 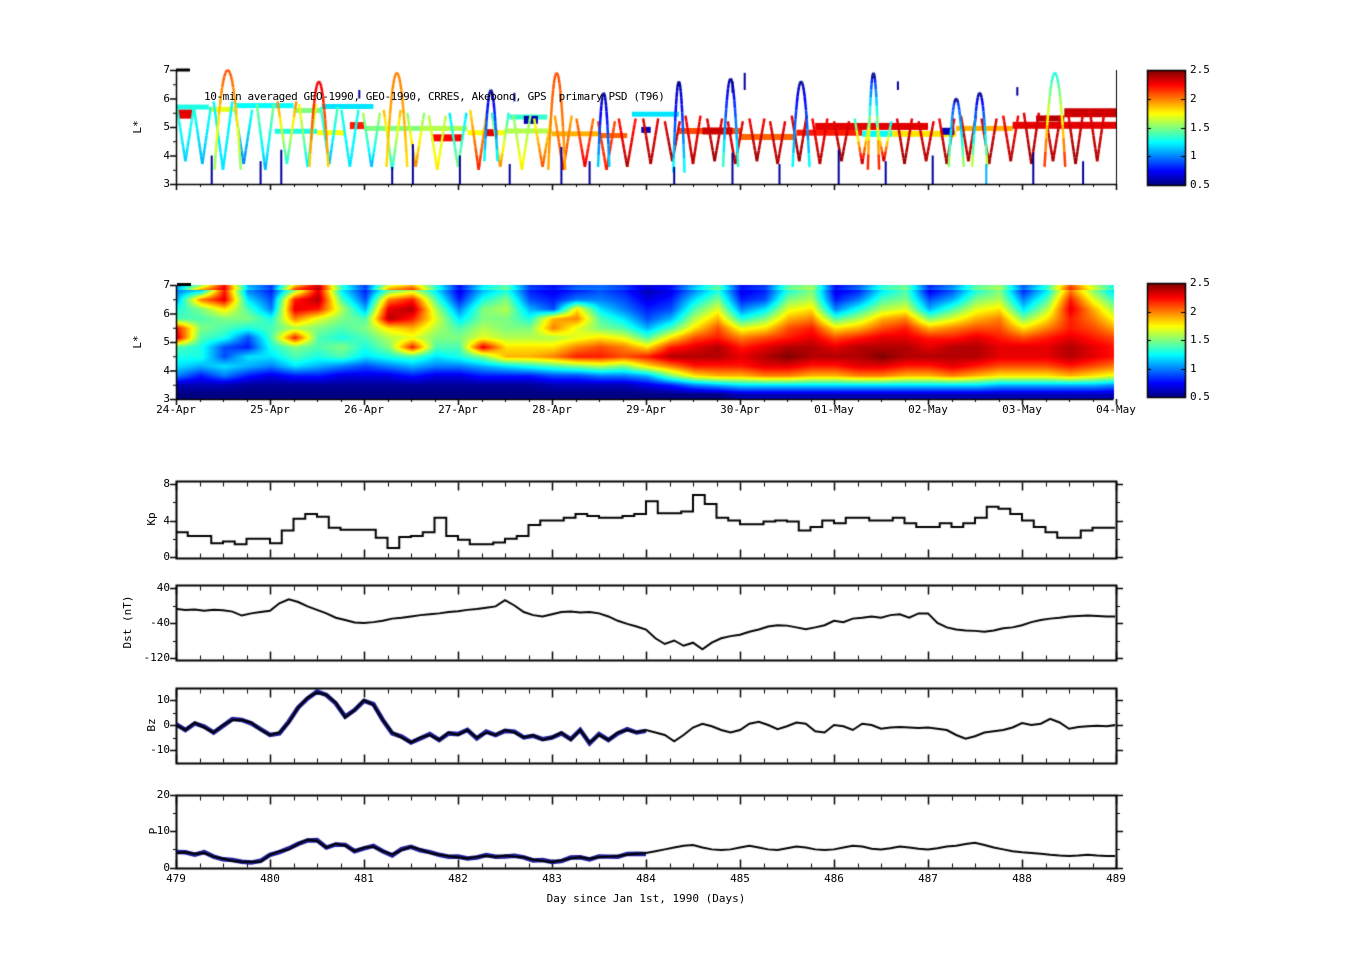 What do you see at coordinates (364, 409) in the screenshot?
I see `date-label: 26-Apr` at bounding box center [364, 409].